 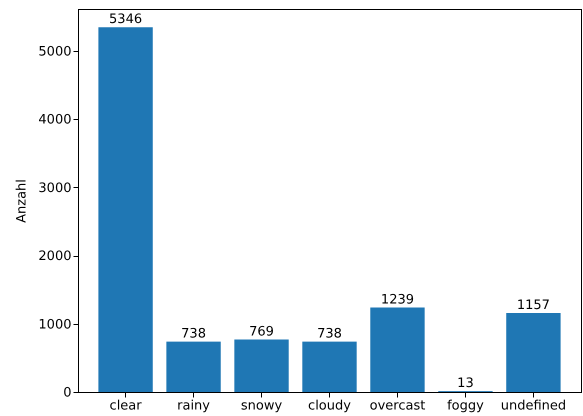 I want to click on y-tick-label: 0, so click(x=67, y=393).